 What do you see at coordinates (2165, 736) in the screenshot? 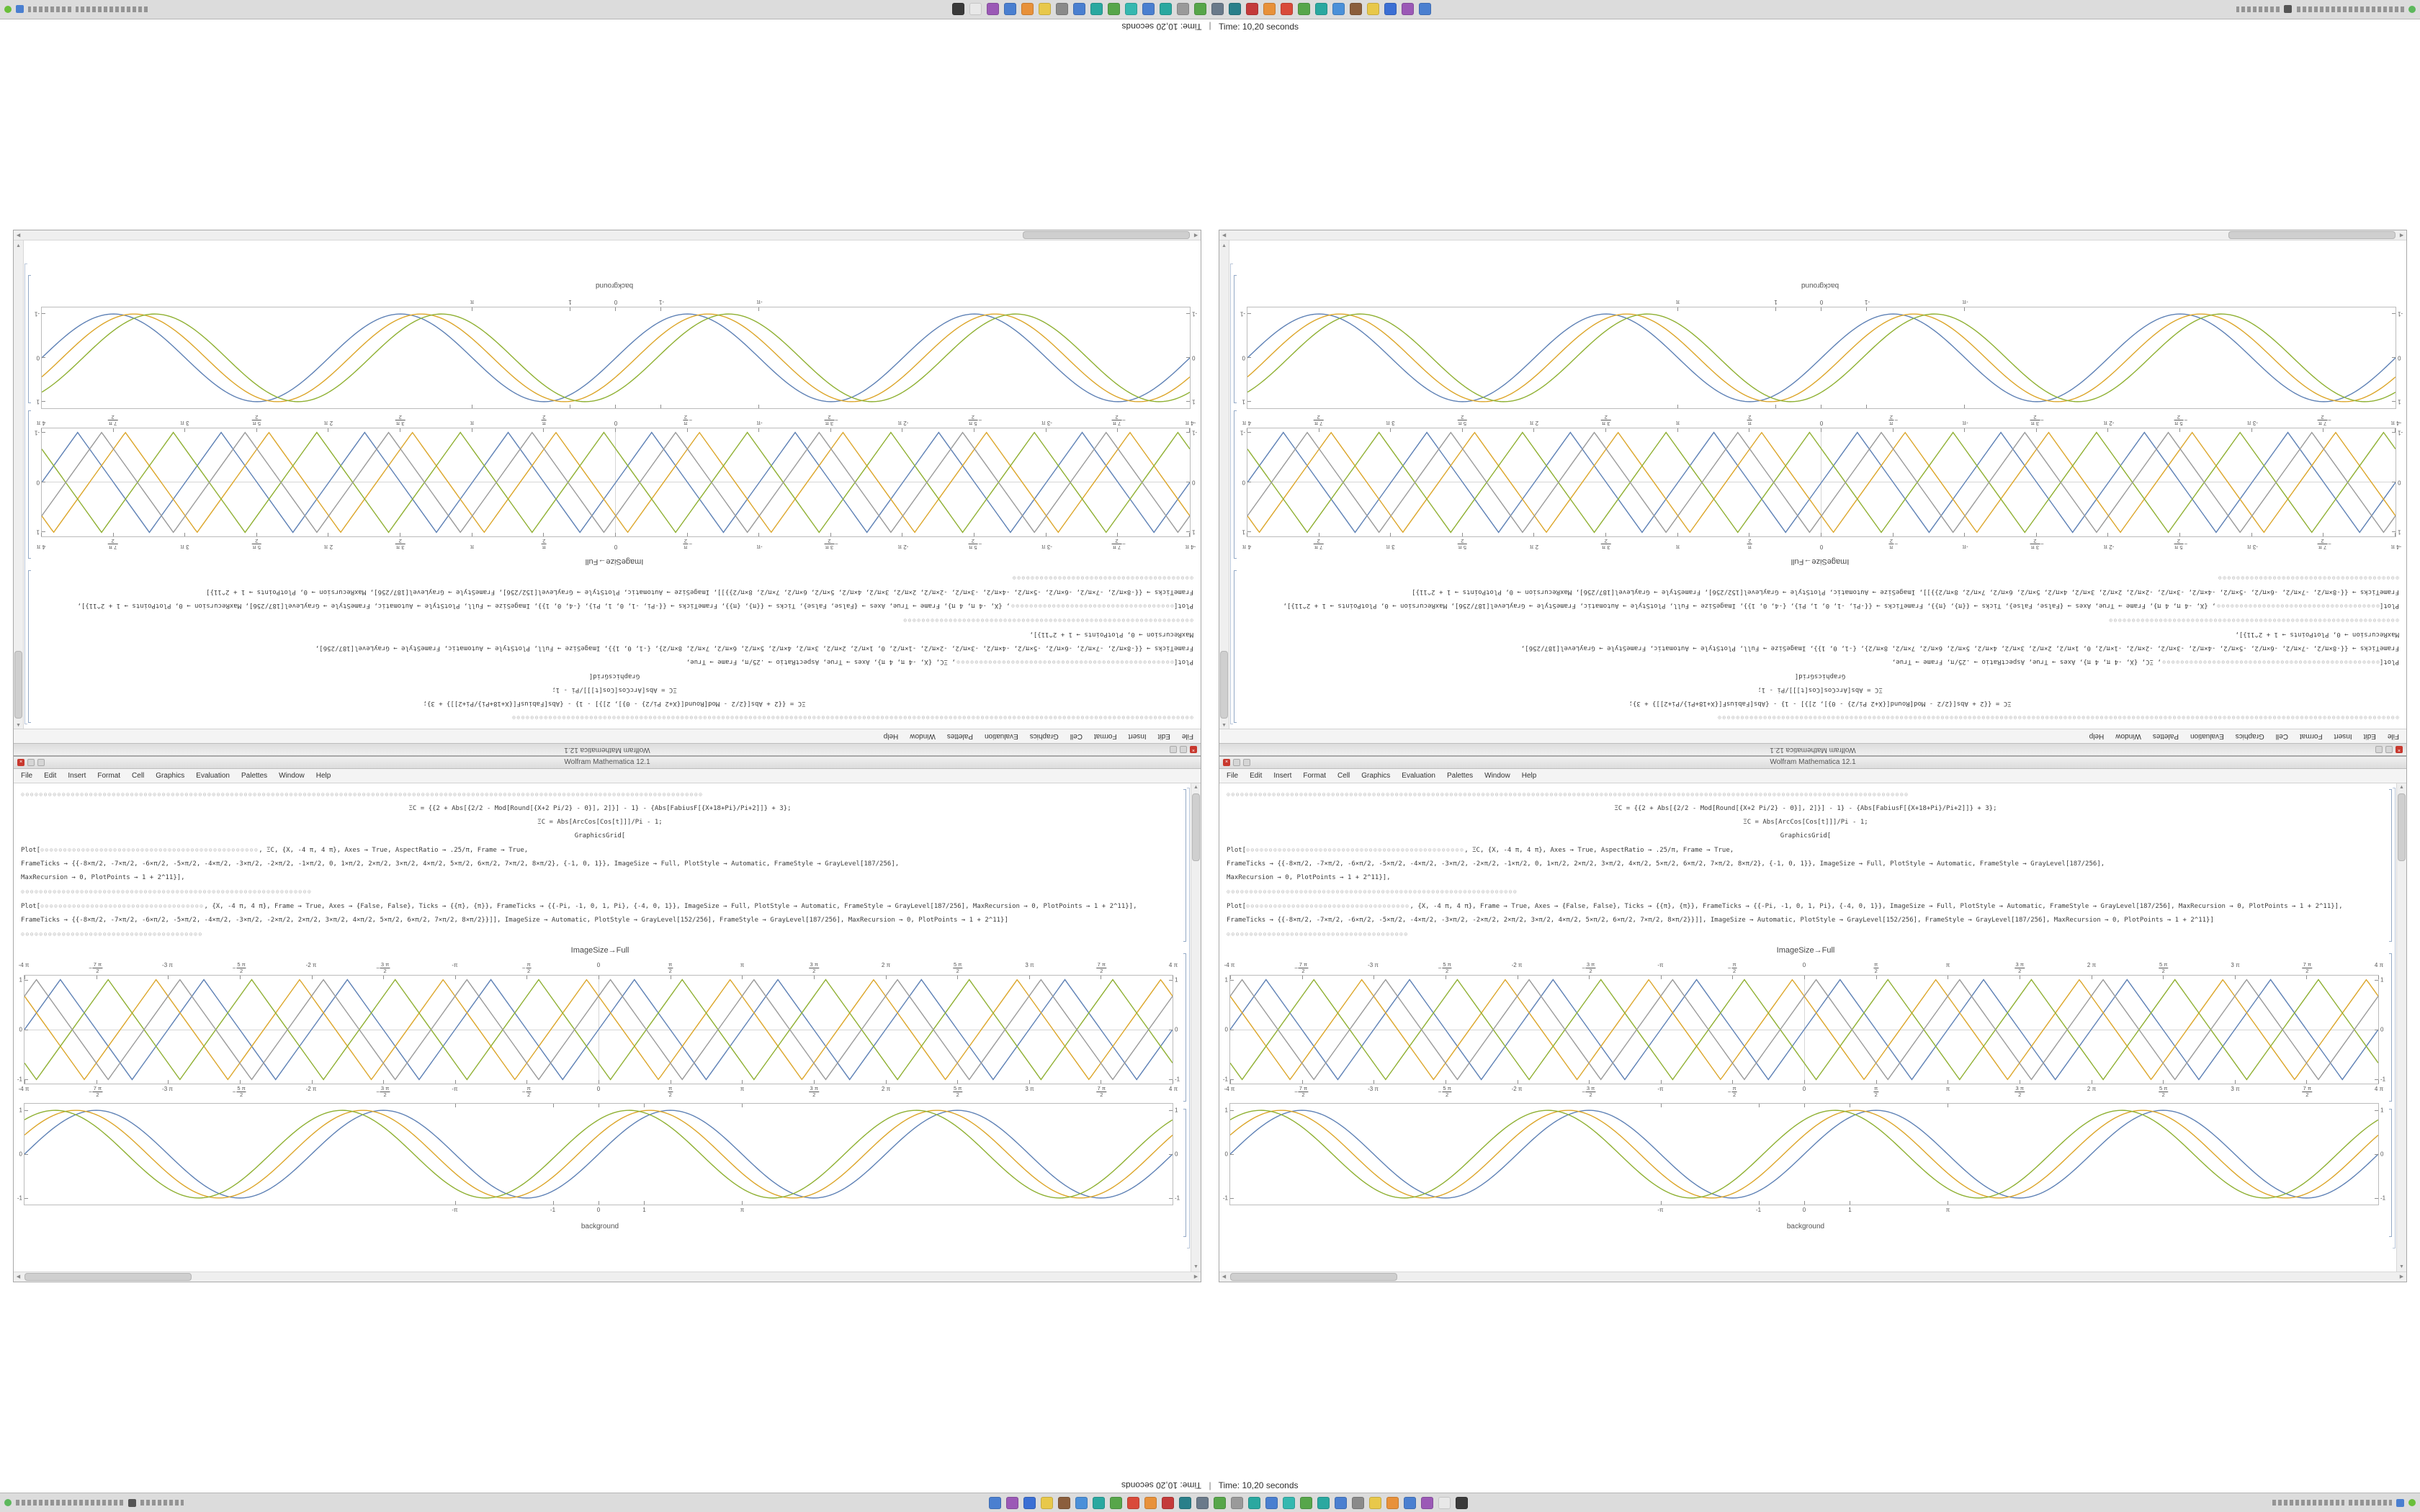
I see `menu-item-palettes: Palettes` at bounding box center [2165, 736].